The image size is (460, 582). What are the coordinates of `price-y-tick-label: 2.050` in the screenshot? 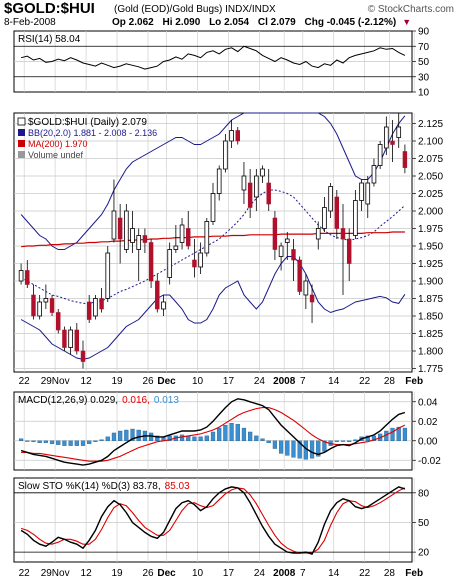 It's located at (430, 177).